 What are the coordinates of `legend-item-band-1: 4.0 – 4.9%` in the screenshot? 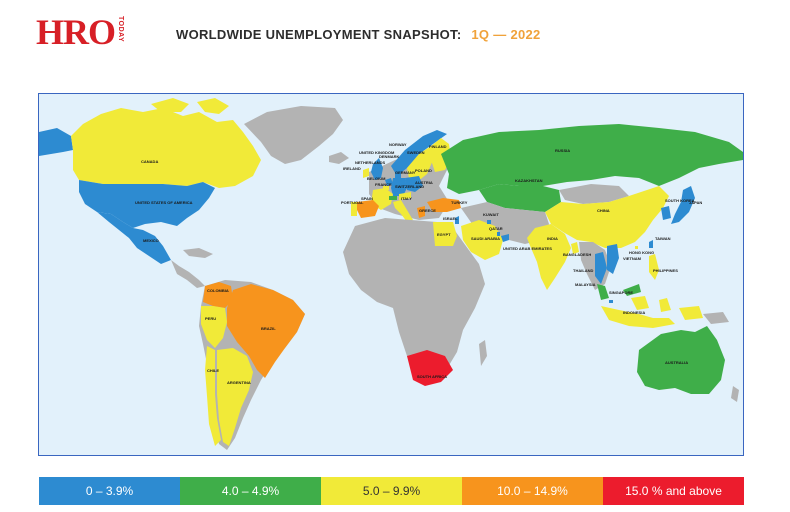 It's located at (250, 491).